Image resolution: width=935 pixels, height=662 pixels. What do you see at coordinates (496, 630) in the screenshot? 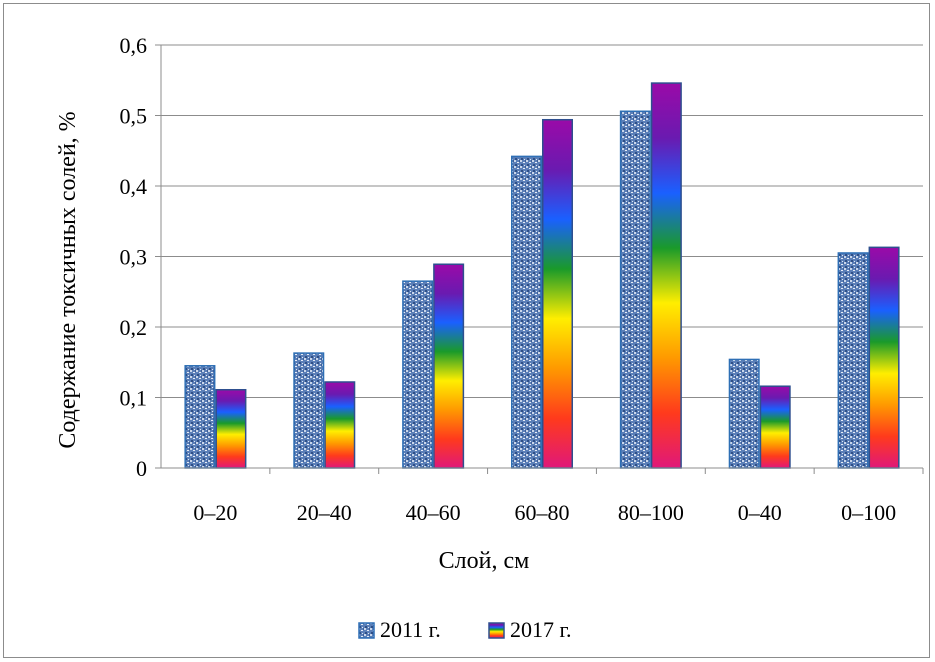
I see `legend-swatch-2017` at bounding box center [496, 630].